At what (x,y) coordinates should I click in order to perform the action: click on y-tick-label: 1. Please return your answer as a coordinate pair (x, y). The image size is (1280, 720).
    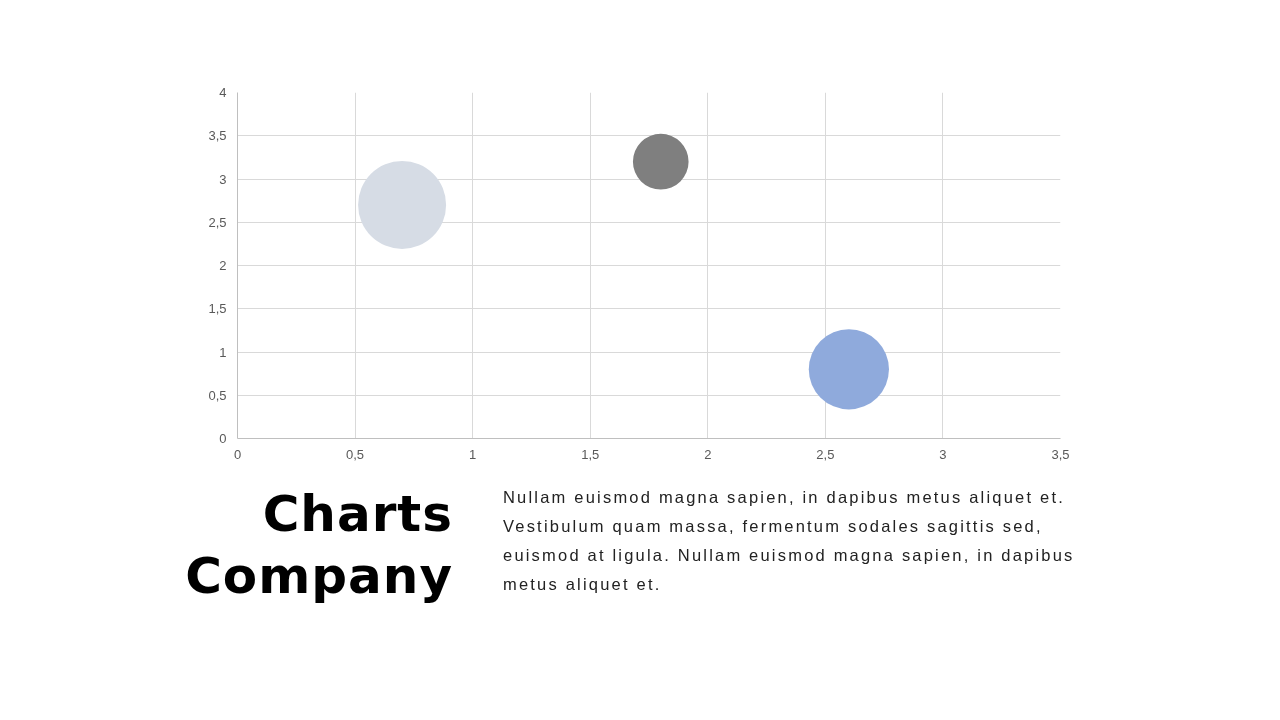
    Looking at the image, I should click on (223, 352).